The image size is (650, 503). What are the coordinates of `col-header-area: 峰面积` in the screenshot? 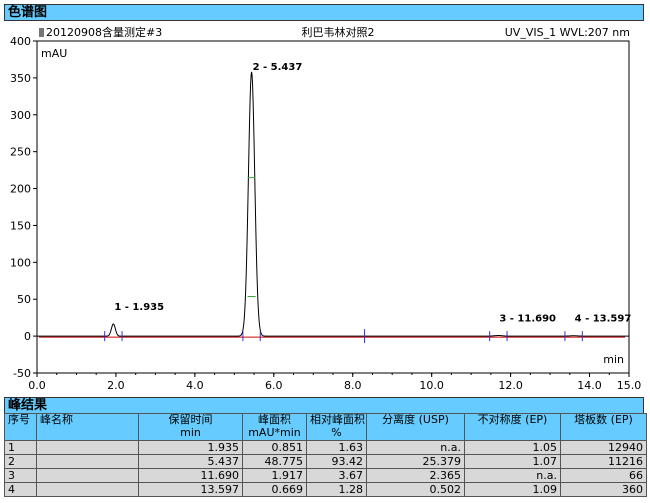 It's located at (274, 420).